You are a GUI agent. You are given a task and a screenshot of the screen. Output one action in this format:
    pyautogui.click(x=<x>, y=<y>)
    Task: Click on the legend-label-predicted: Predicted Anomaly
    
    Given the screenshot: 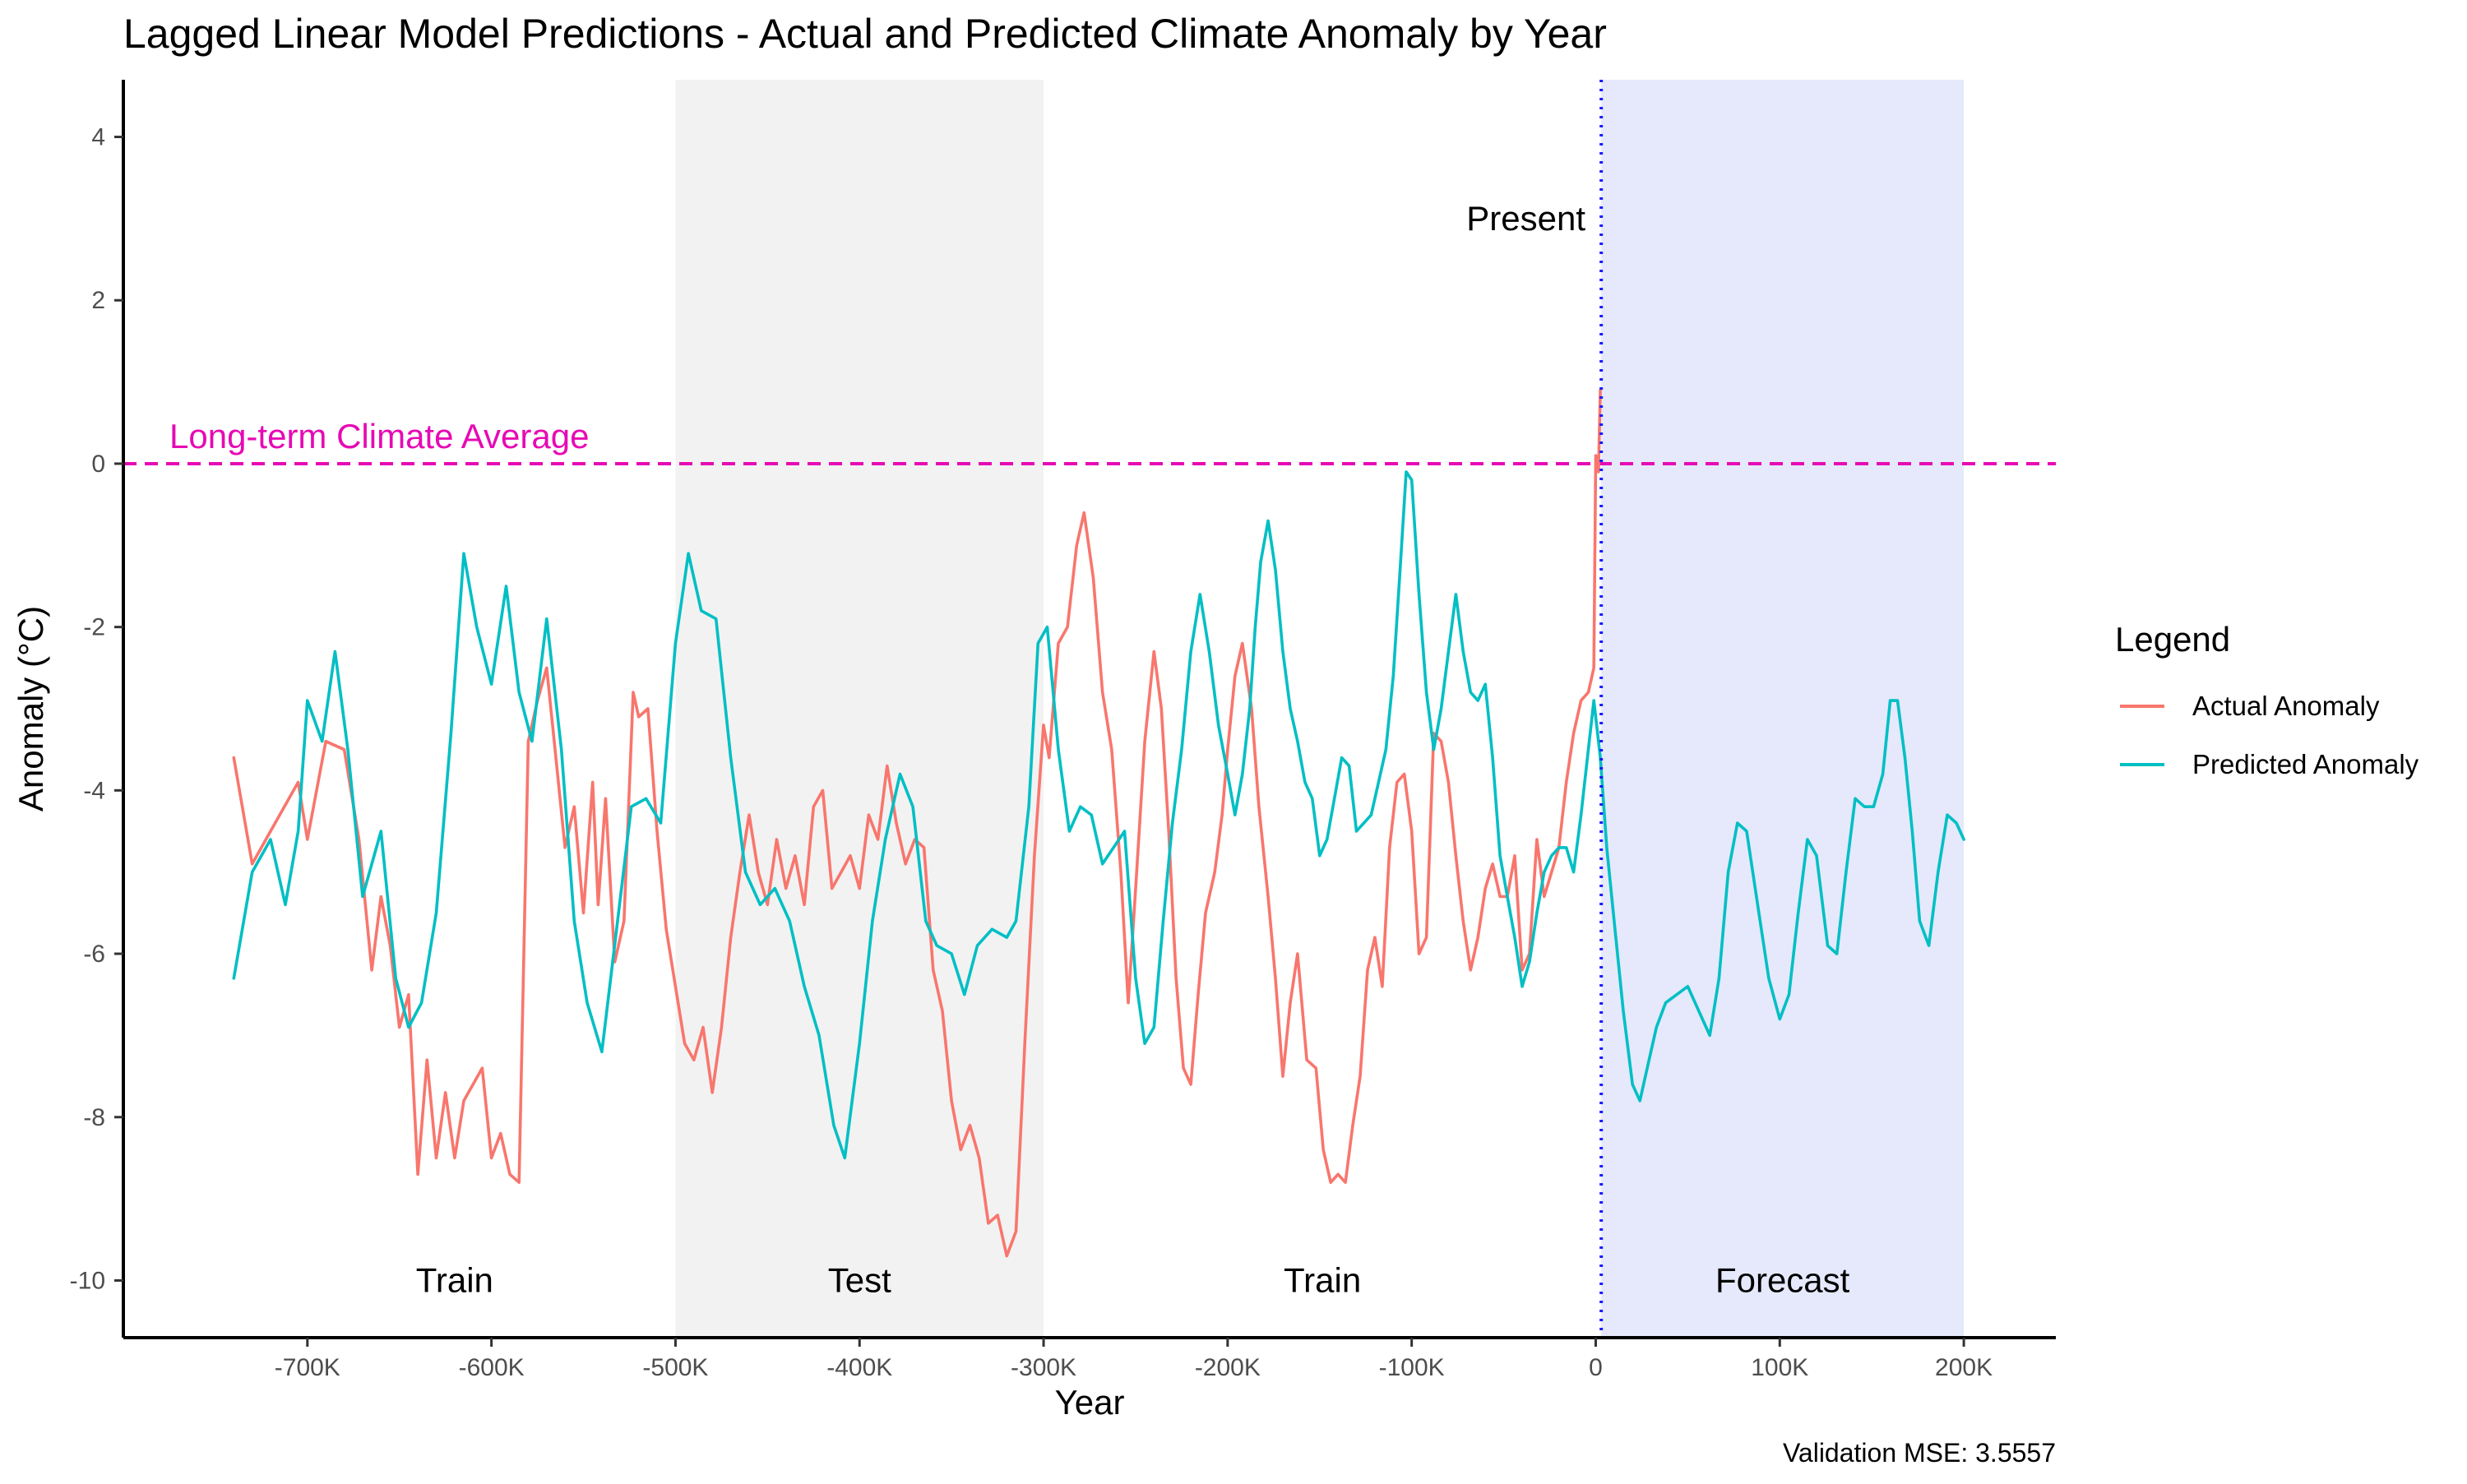 What is the action you would take?
    pyautogui.click(x=2305, y=764)
    